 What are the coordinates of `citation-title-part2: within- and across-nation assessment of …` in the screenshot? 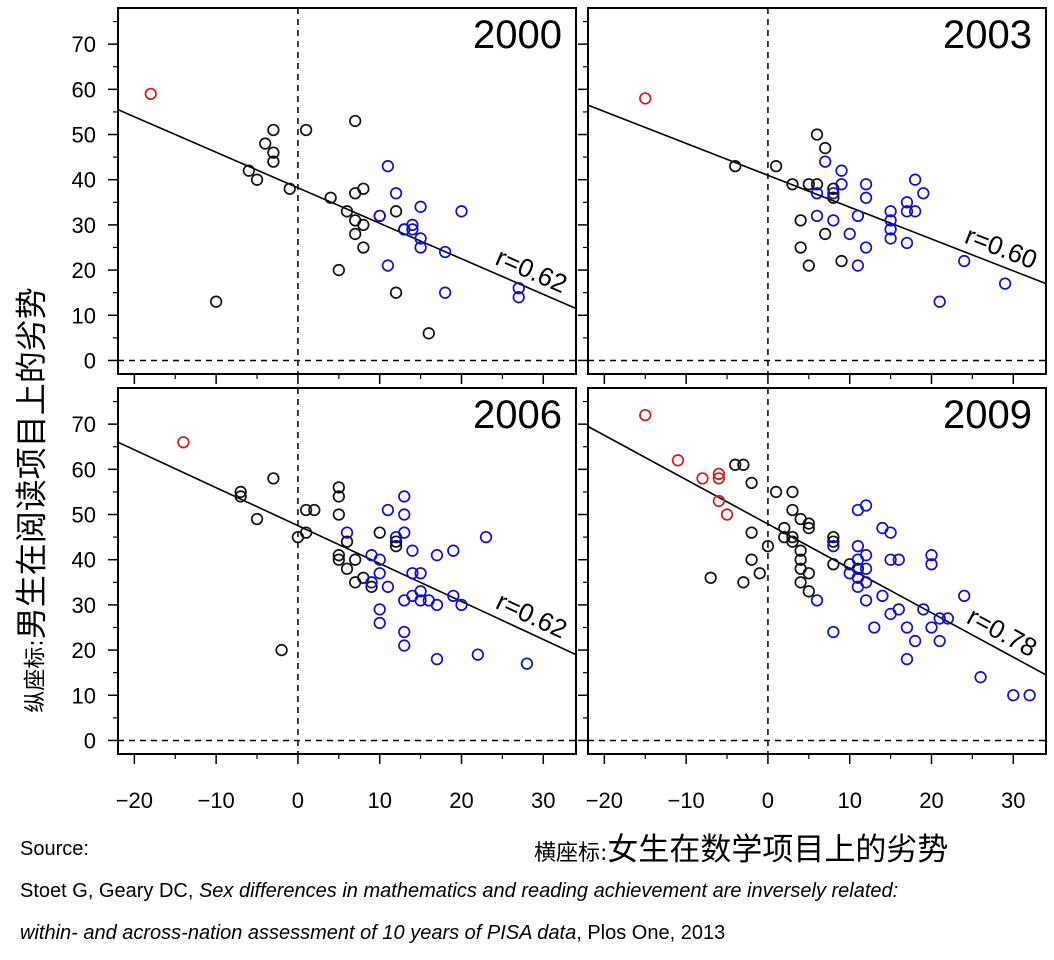 It's located at (298, 933).